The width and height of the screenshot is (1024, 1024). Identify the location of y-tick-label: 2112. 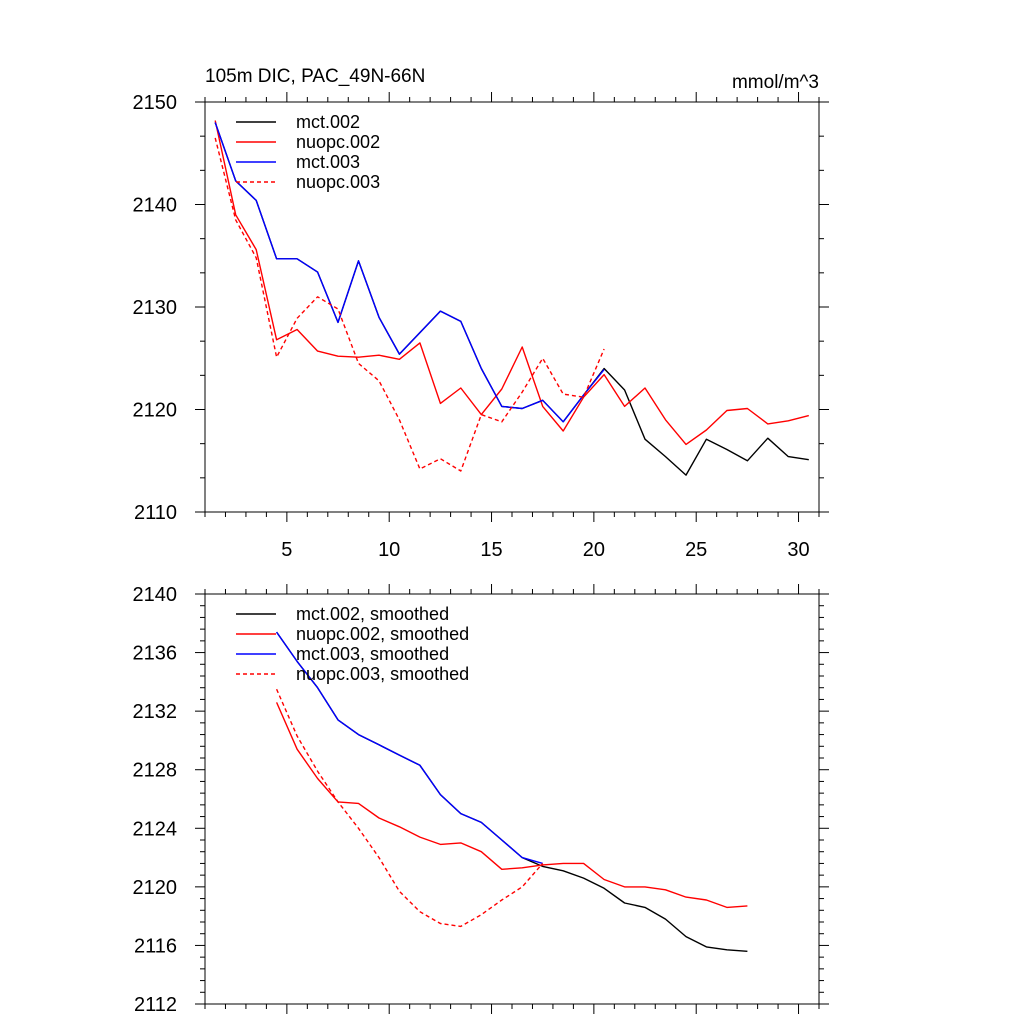
(155, 1005).